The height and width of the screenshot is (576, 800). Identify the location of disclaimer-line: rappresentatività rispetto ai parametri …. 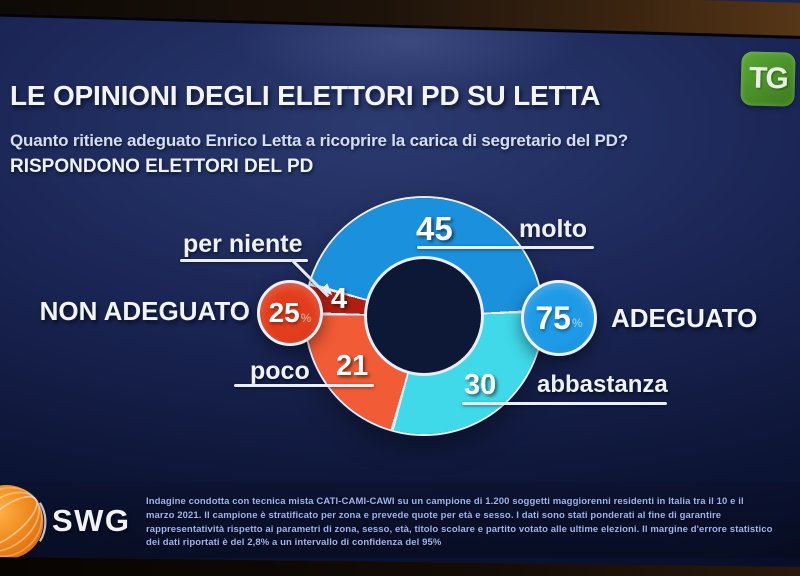
(459, 529).